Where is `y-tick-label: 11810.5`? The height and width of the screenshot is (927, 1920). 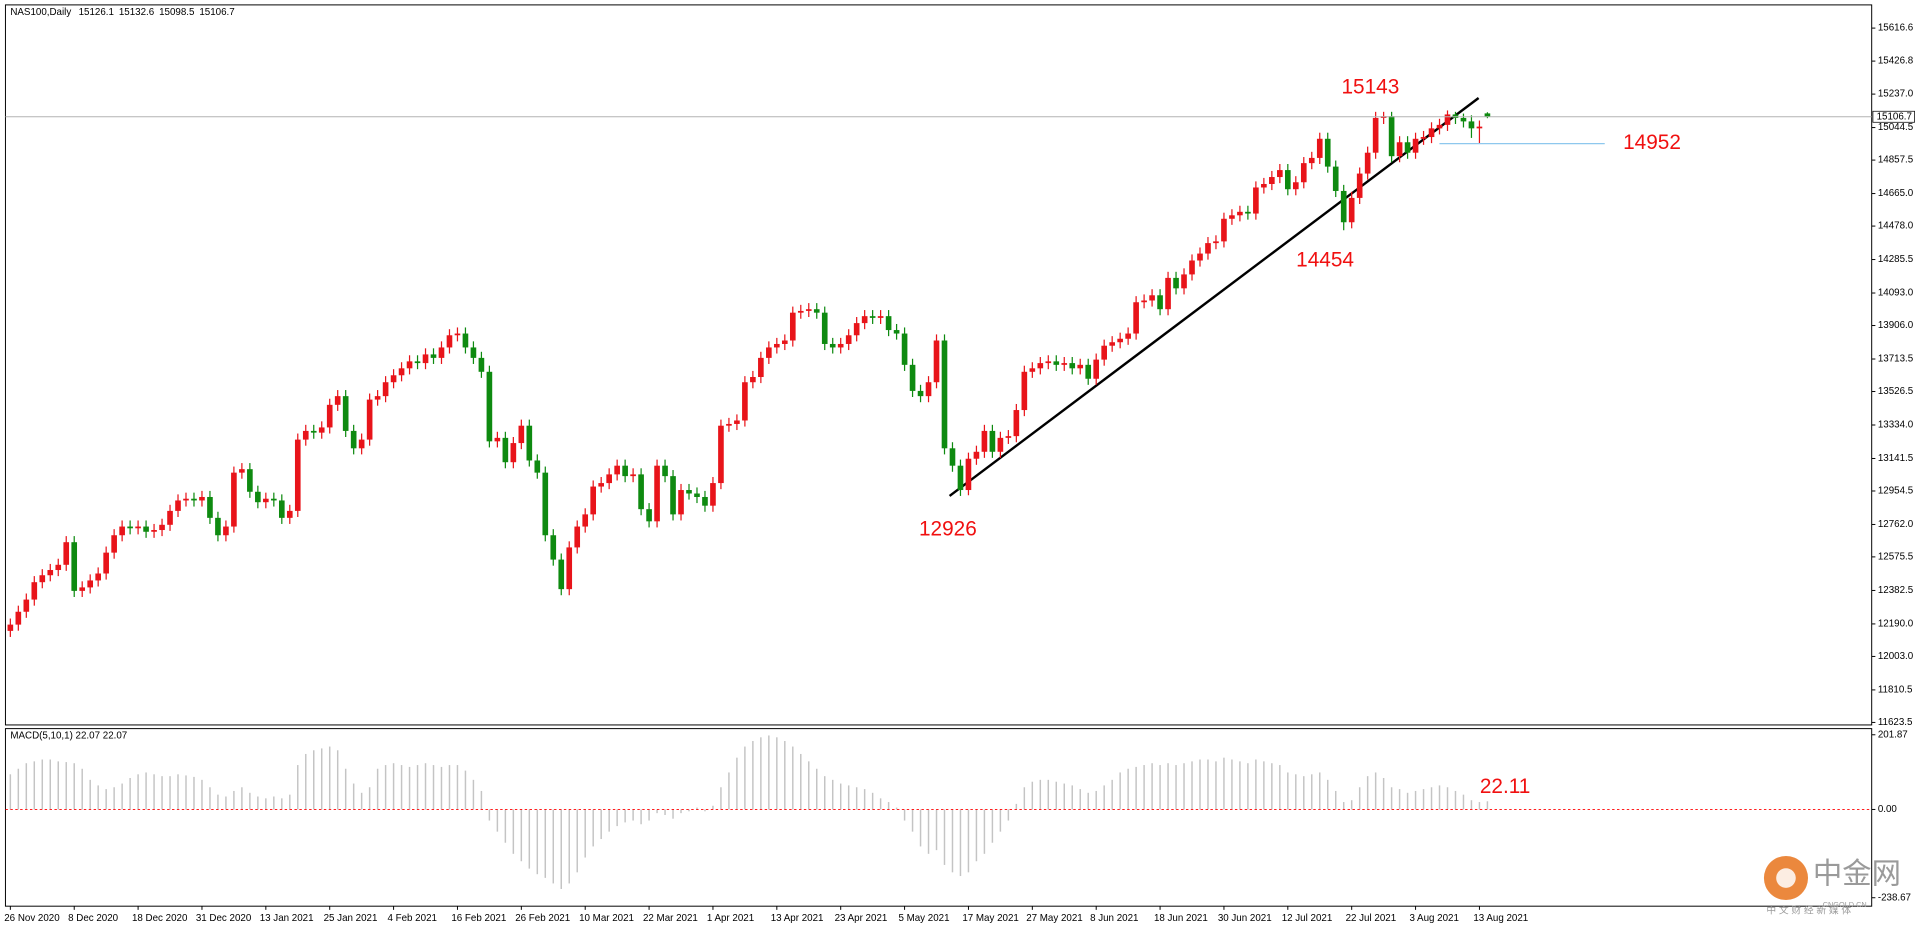 y-tick-label: 11810.5 is located at coordinates (1895, 690).